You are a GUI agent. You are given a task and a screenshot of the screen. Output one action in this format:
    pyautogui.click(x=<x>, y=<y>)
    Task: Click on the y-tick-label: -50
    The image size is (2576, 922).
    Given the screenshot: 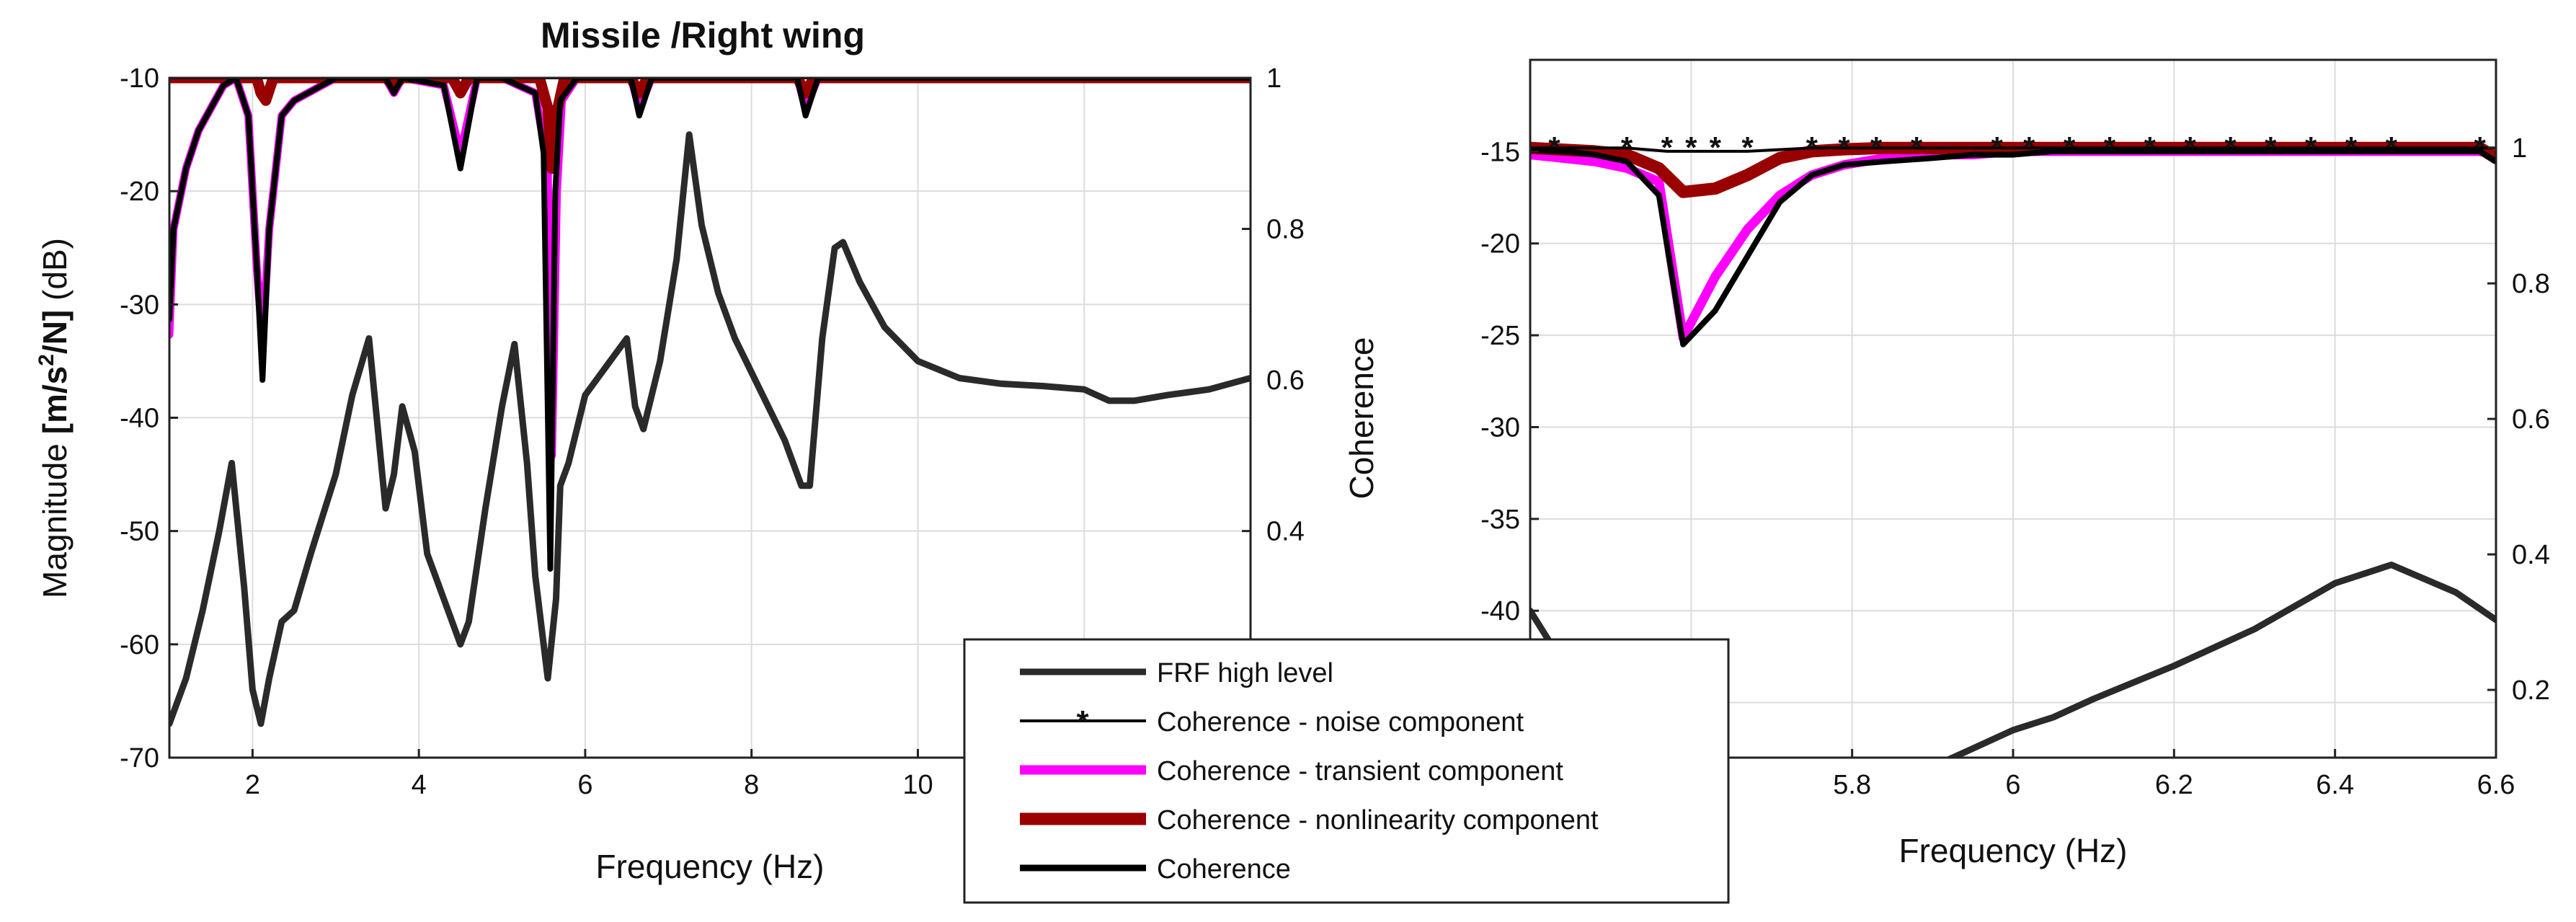 What is the action you would take?
    pyautogui.click(x=139, y=532)
    